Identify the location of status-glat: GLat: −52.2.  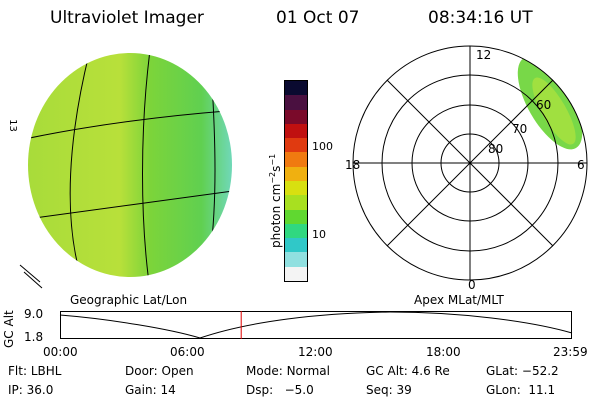
(522, 371).